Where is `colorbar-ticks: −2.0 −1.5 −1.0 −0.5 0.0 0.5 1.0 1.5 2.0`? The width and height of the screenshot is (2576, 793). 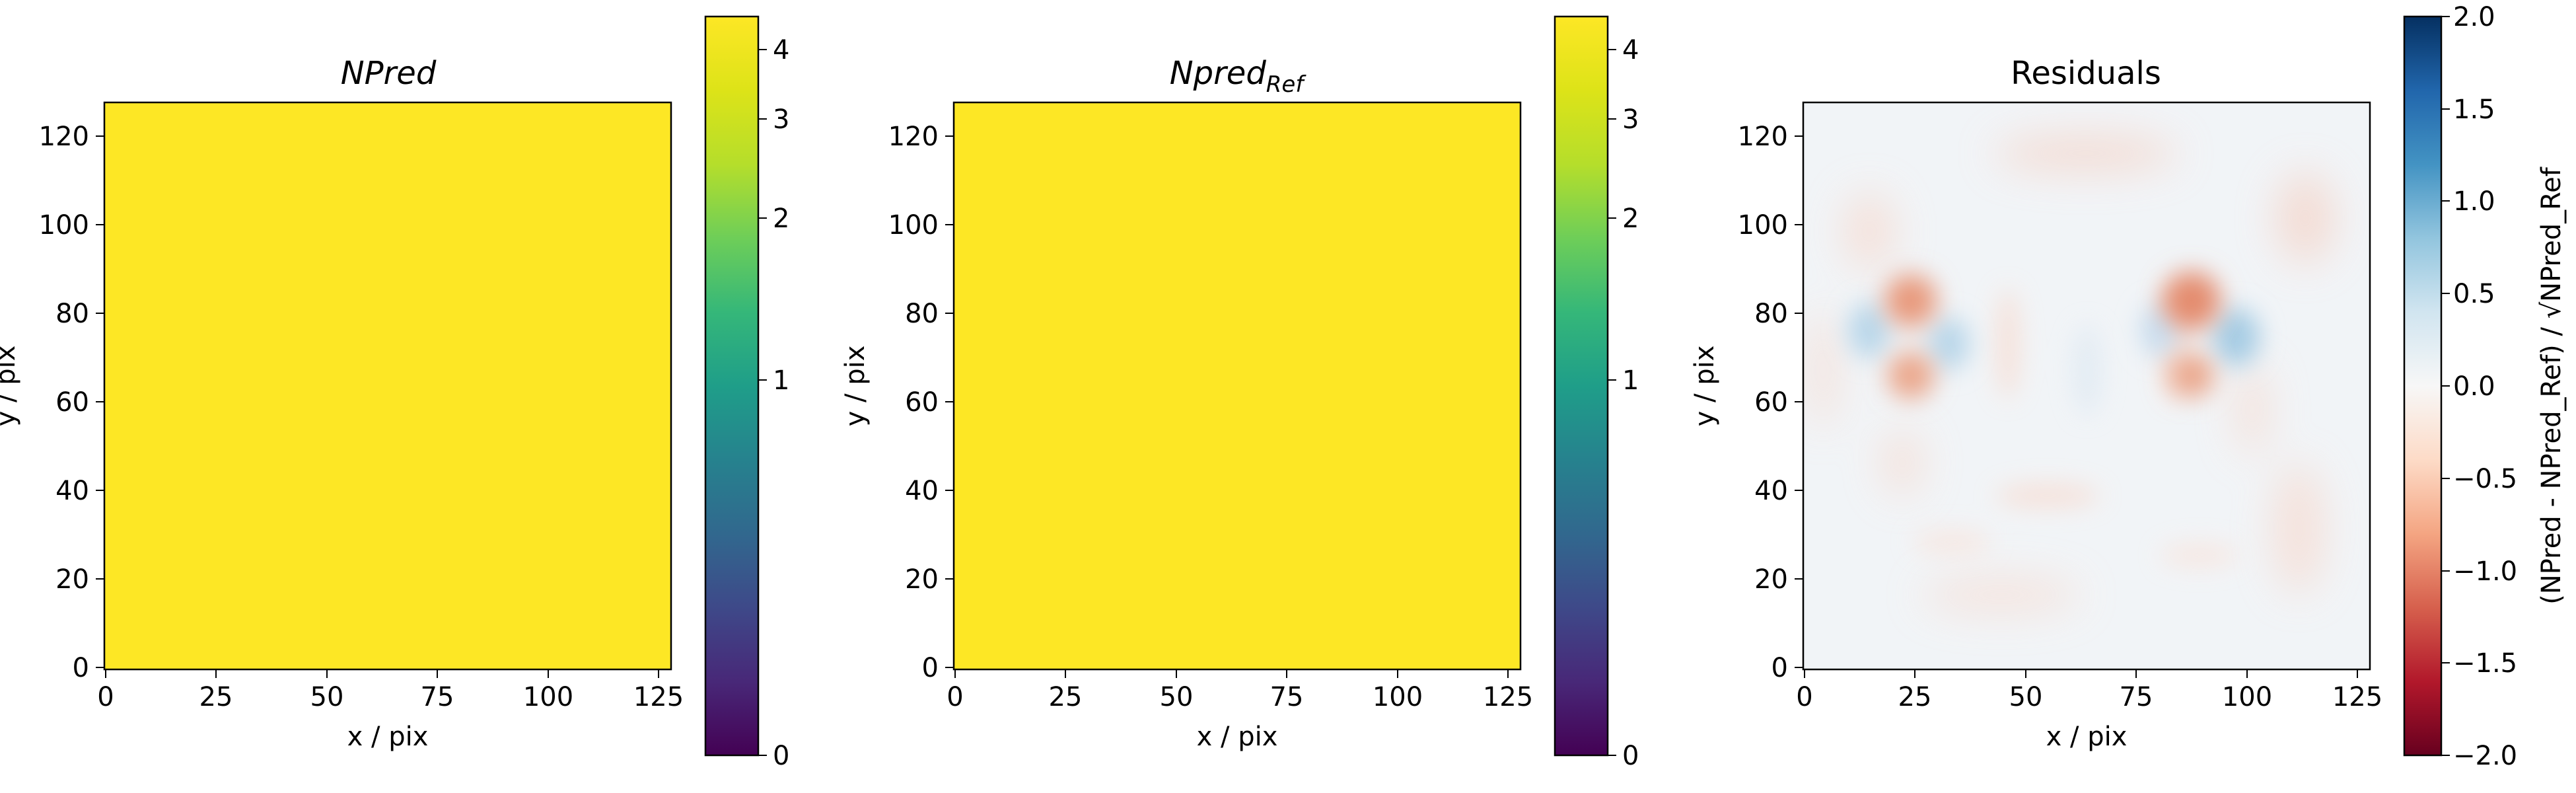
colorbar-ticks: −2.0 −1.5 −1.0 −0.5 0.0 0.5 1.0 1.5 2.0 is located at coordinates (2479, 387).